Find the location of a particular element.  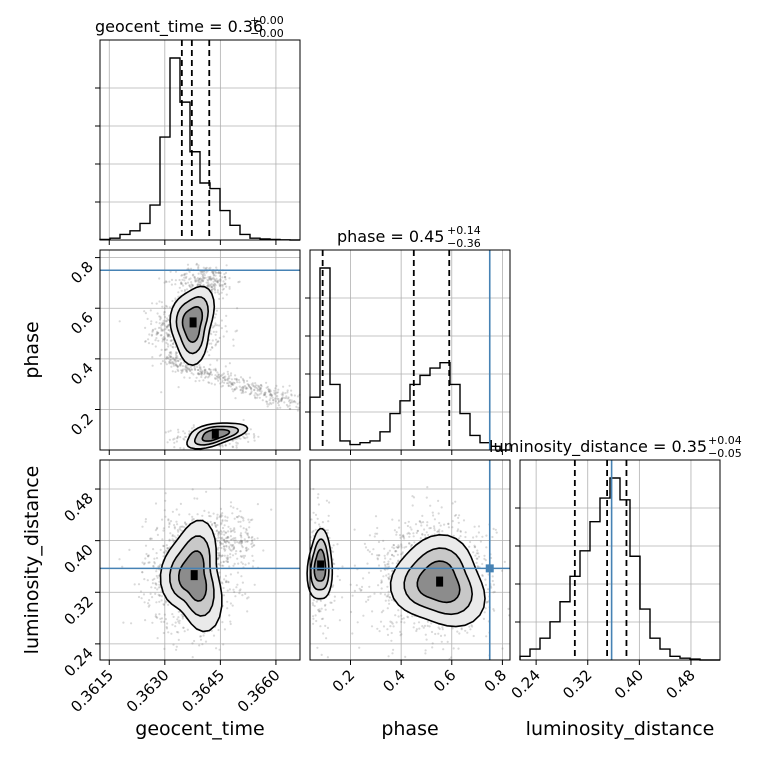

xtick-label-luminosity_distance: 0.48 is located at coordinates (680, 684).